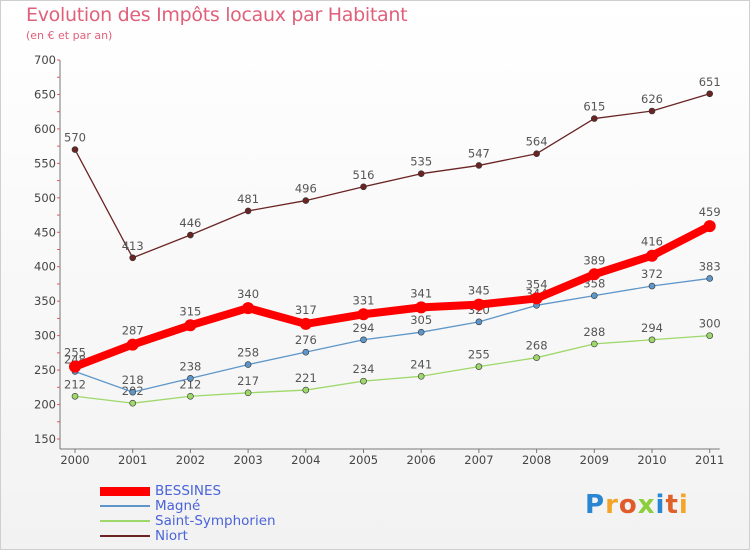 The image size is (750, 550). I want to click on data-label-magne: 294, so click(364, 328).